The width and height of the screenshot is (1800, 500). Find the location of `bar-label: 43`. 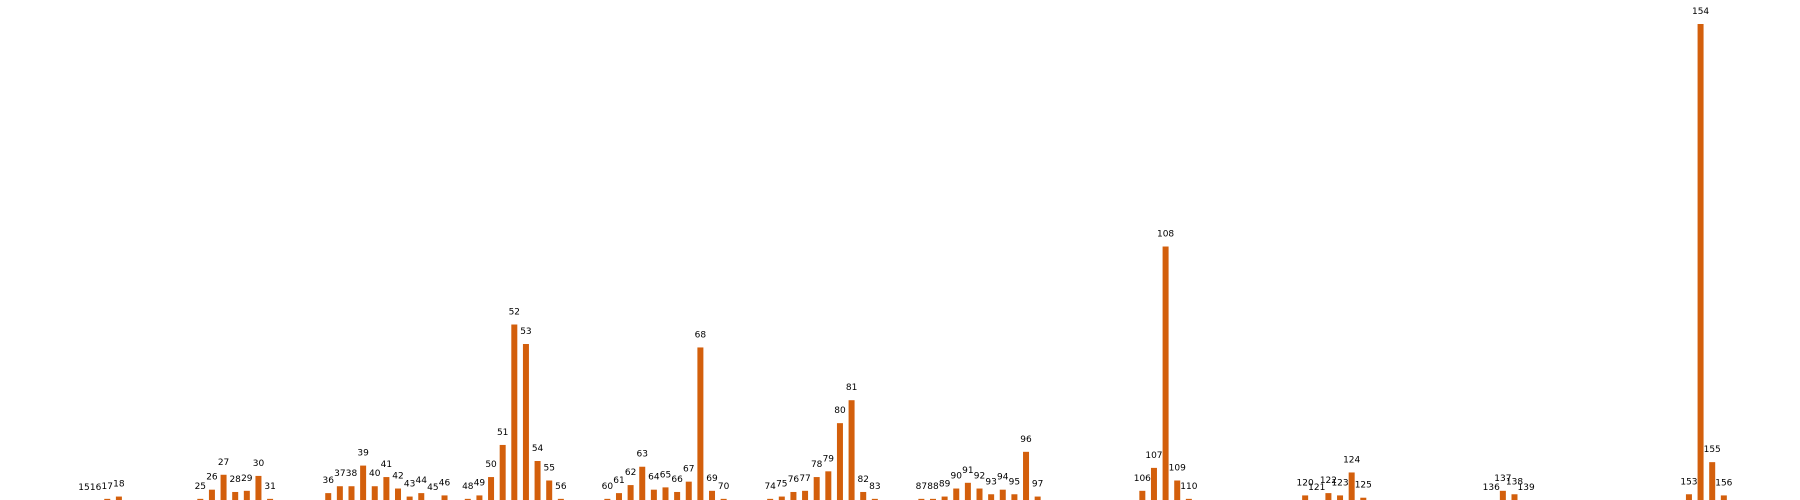

bar-label: 43 is located at coordinates (409, 485).